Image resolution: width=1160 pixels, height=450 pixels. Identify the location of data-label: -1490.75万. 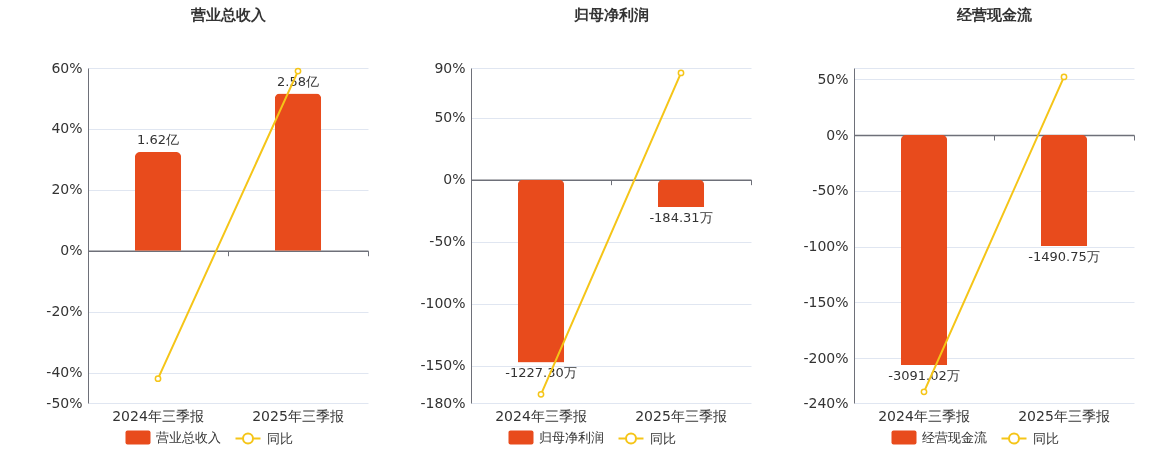
(1064, 256).